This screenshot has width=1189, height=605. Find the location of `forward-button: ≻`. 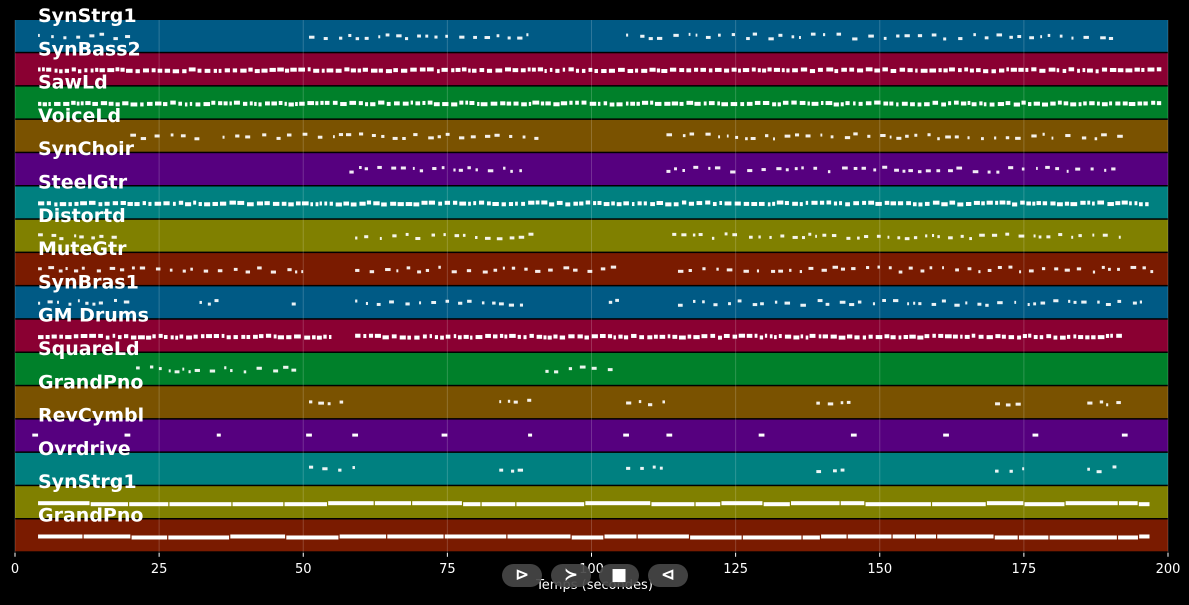

forward-button: ≻ is located at coordinates (571, 575).